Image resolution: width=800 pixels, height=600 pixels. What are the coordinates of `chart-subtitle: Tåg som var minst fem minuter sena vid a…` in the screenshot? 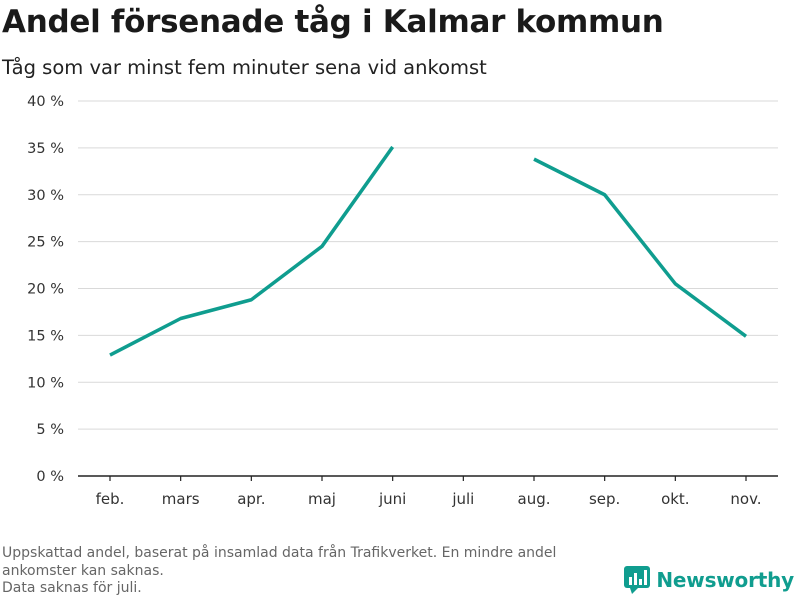 It's located at (244, 67).